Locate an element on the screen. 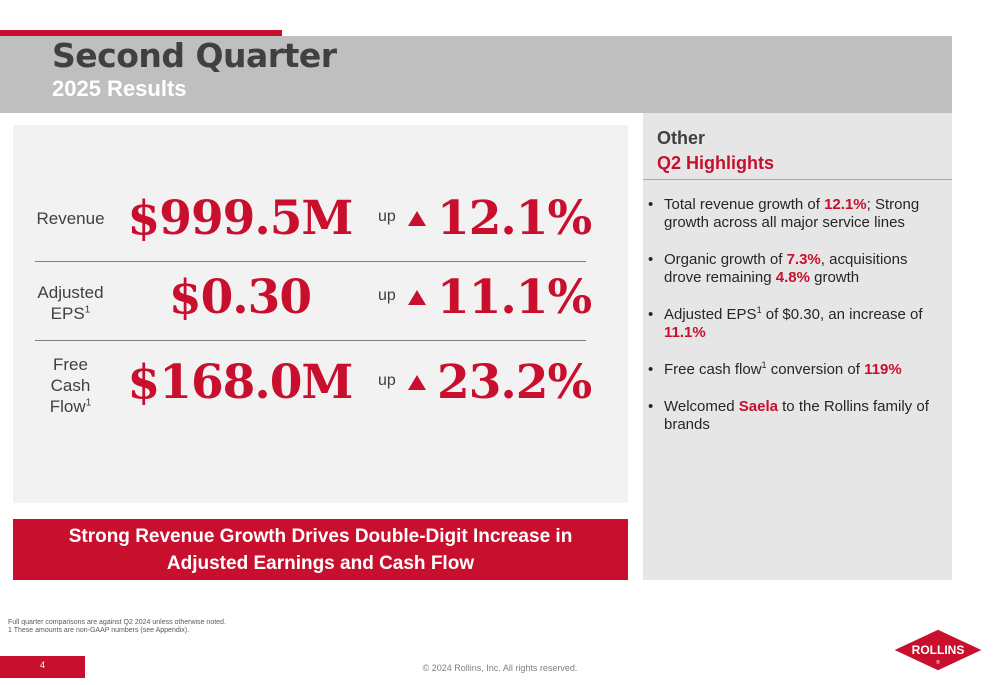  highlights-subtitle: Q2 Highlights is located at coordinates (715, 163).